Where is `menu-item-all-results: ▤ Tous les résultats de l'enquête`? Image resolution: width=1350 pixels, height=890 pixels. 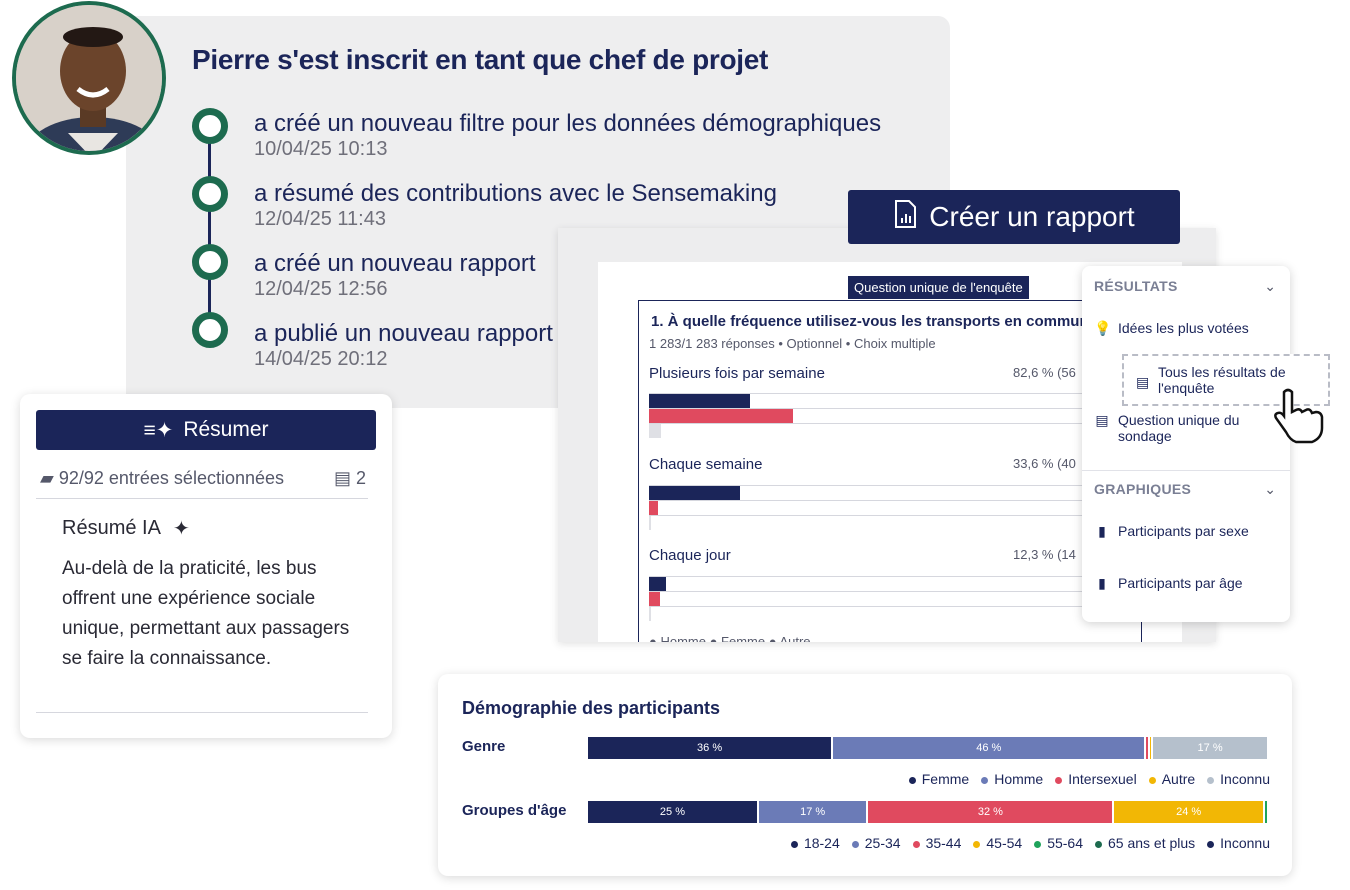 menu-item-all-results: ▤ Tous les résultats de l'enquête is located at coordinates (1226, 380).